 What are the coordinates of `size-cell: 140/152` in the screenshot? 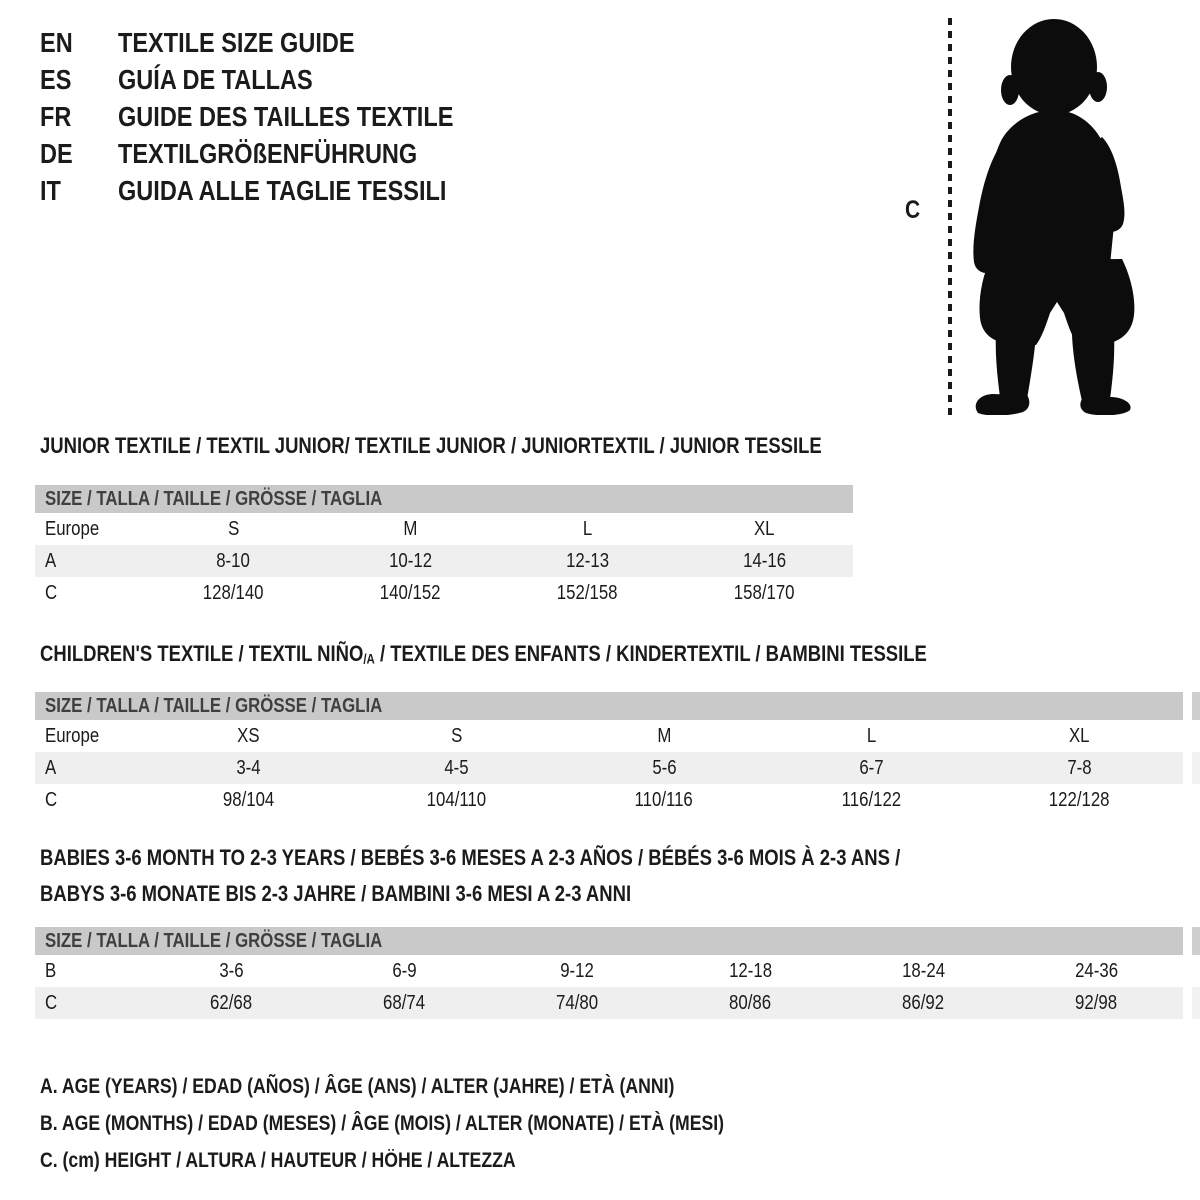 It's located at (410, 593).